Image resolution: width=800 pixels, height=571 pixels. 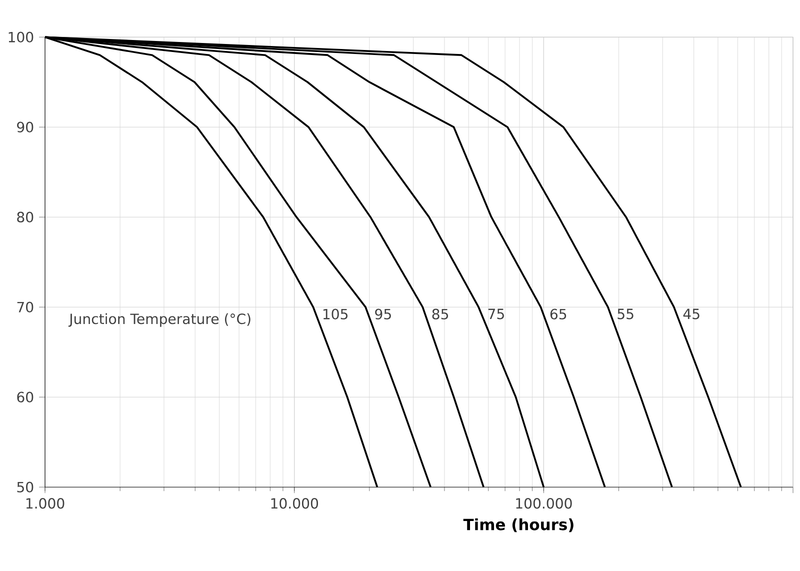 I want to click on series-label: 55, so click(x=626, y=314).